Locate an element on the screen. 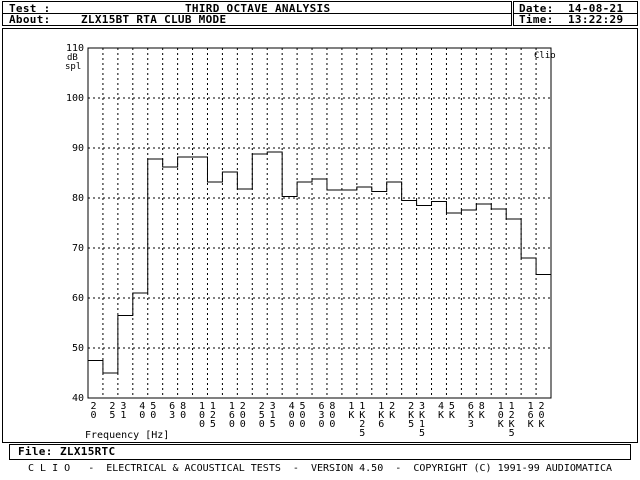  x-tick-label: 31 is located at coordinates (123, 411).